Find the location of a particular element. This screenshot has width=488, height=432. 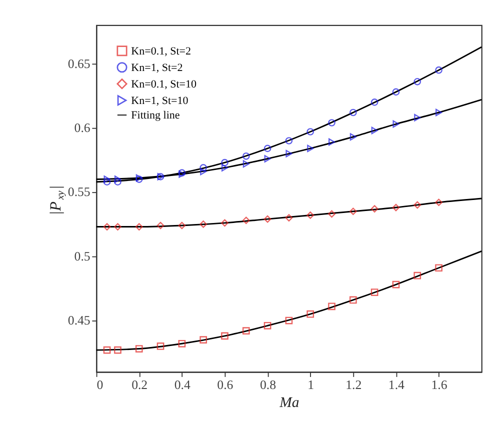

legend-label: Kn=1, St=10 is located at coordinates (160, 101).